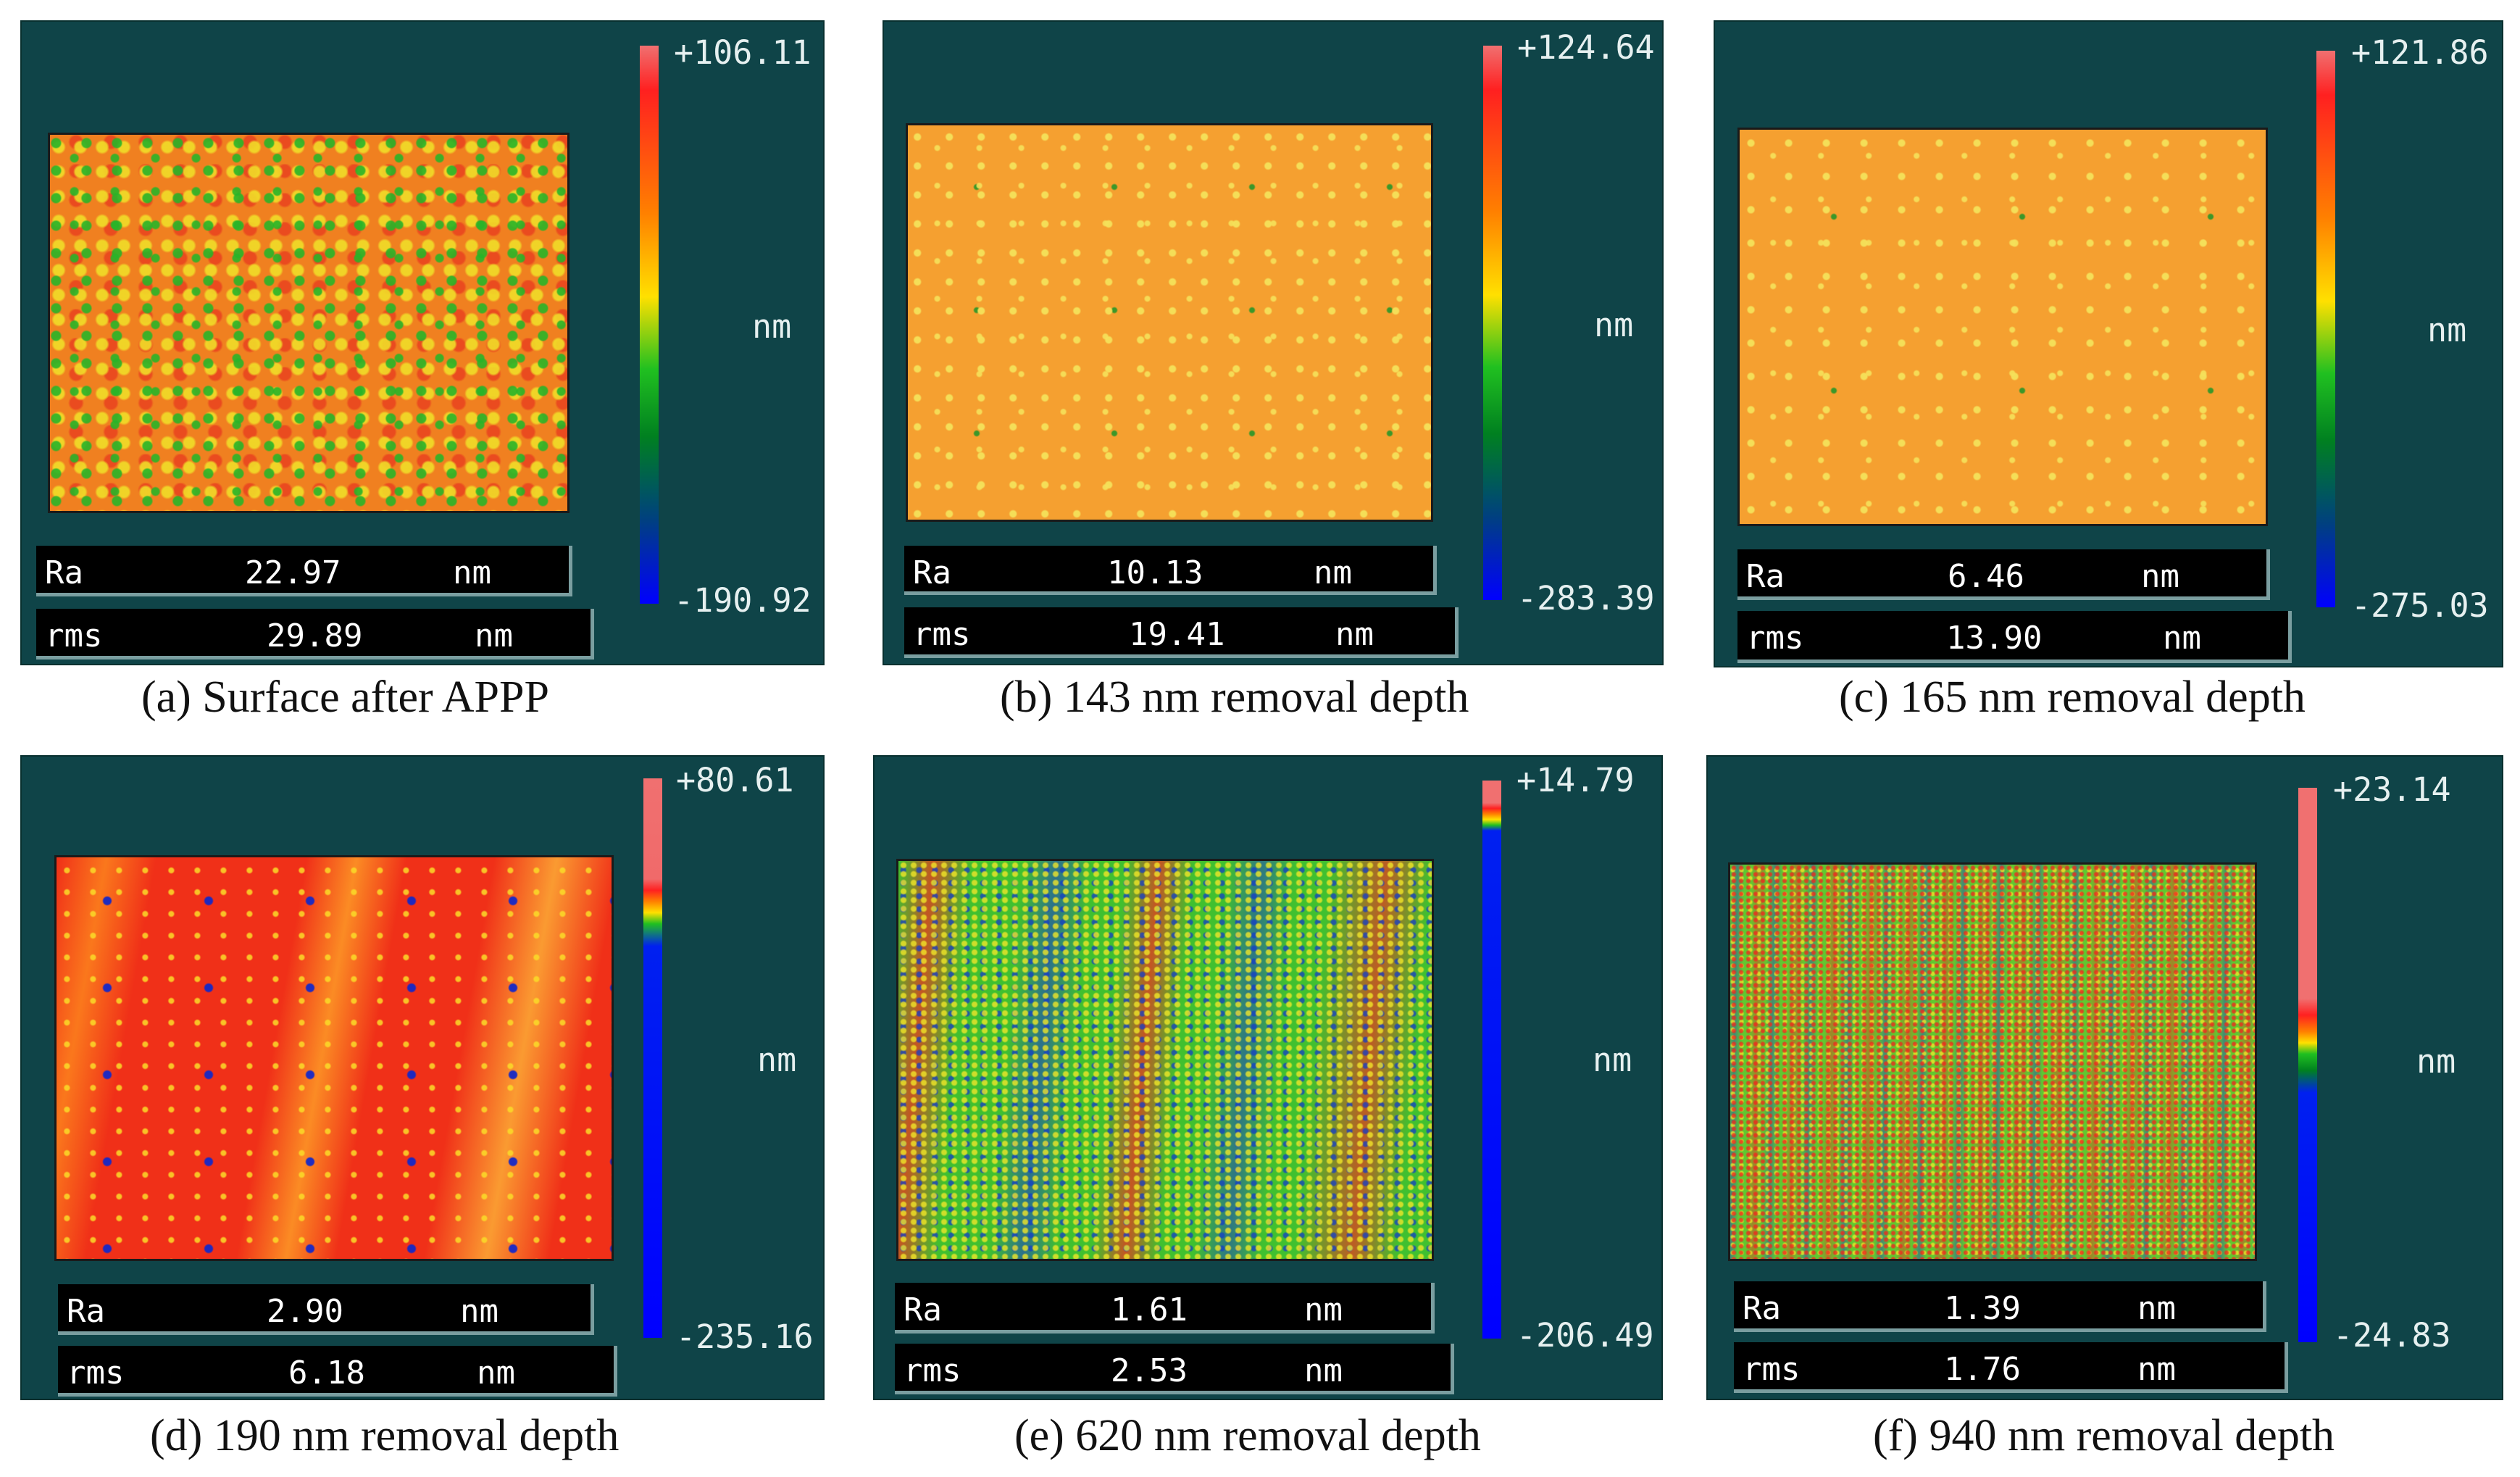  Describe the element at coordinates (745, 1337) in the screenshot. I see `scale-min-value: -235.16` at that location.